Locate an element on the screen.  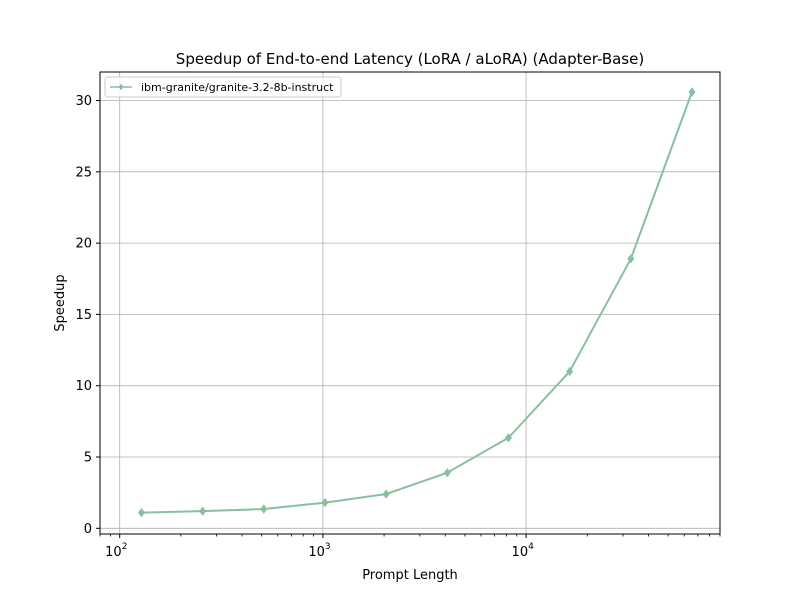
x-tick-label: 10 3 is located at coordinates (319, 551).